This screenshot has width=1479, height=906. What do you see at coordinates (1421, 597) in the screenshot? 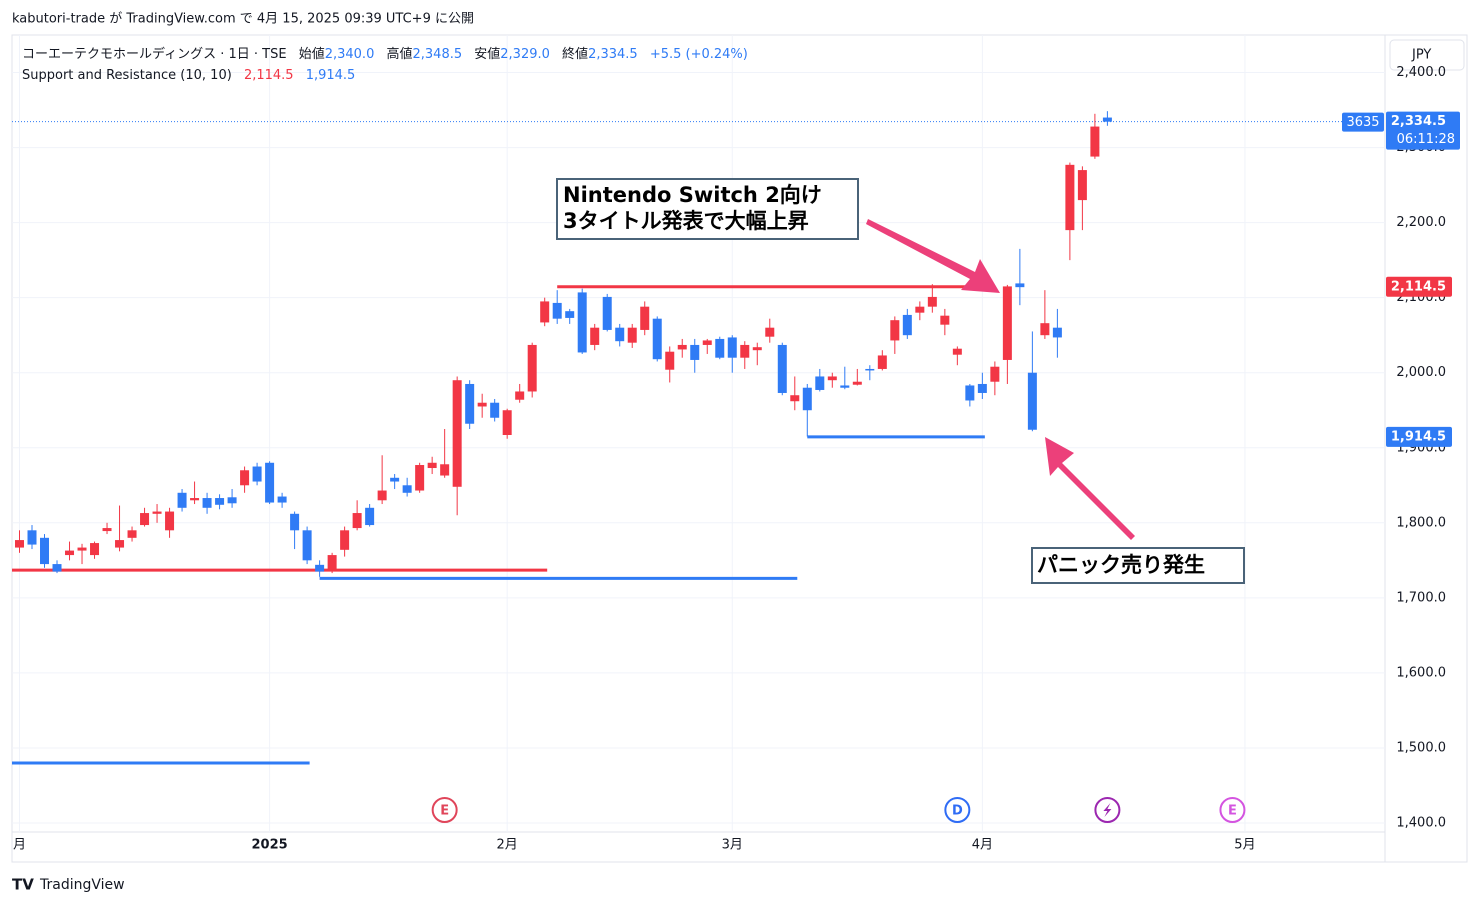
I see `y-tick-label: 1,700.0` at bounding box center [1421, 597].